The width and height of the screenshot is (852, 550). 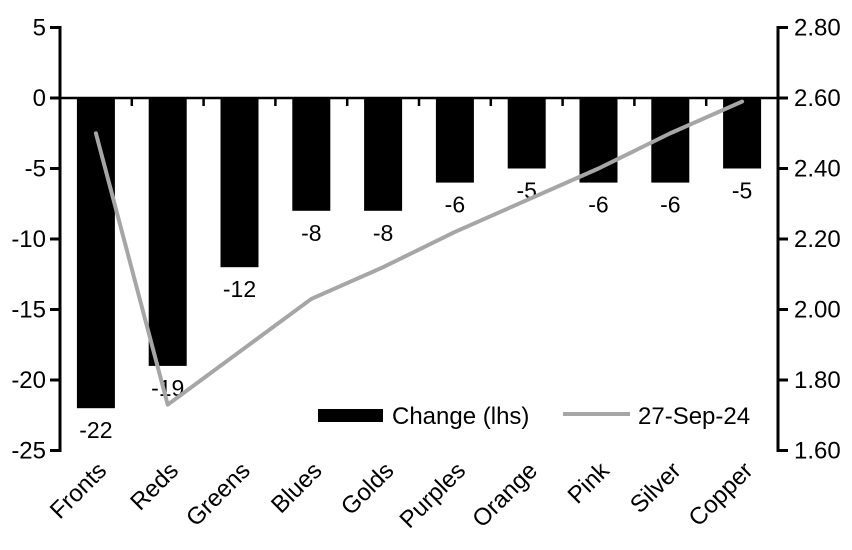 I want to click on y-axis-right-tick-label: 2.20, so click(x=817, y=239).